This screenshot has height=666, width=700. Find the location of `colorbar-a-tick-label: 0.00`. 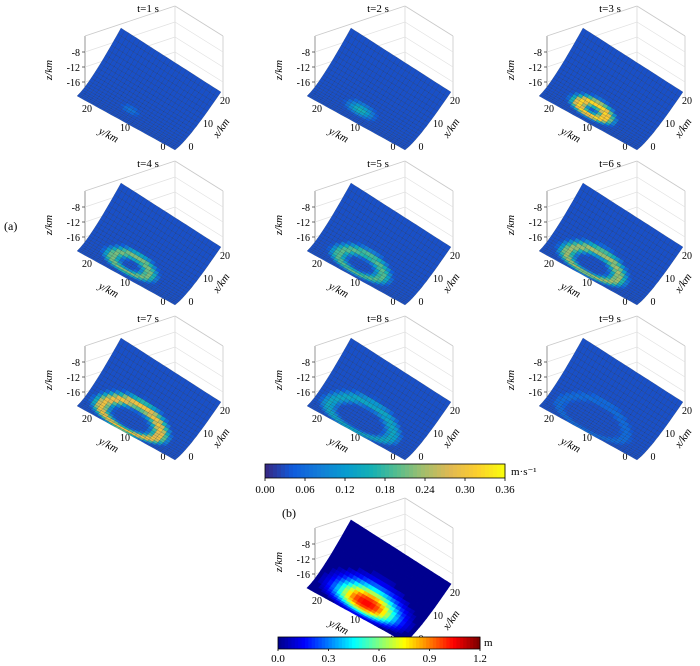

colorbar-a-tick-label: 0.00 is located at coordinates (265, 490).